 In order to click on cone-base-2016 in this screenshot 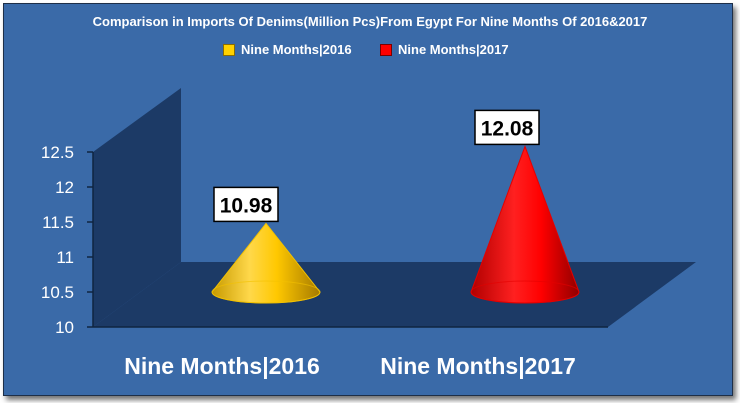, I will do `click(266, 292)`.